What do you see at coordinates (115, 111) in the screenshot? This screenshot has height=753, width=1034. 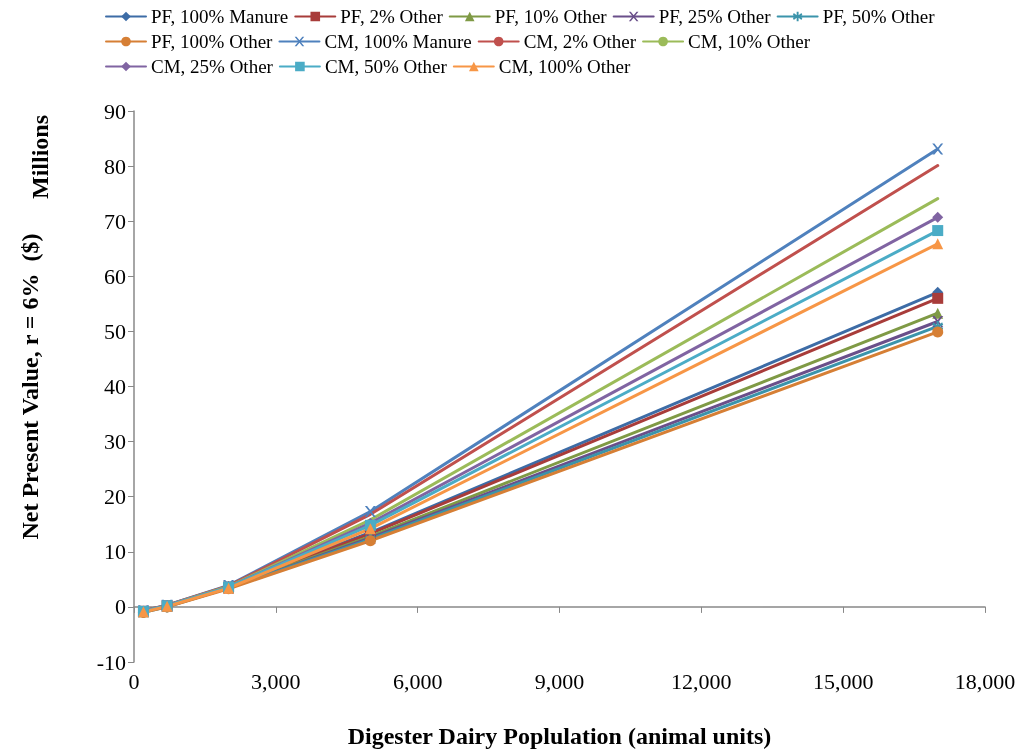 I see `y-tick-label: 90` at bounding box center [115, 111].